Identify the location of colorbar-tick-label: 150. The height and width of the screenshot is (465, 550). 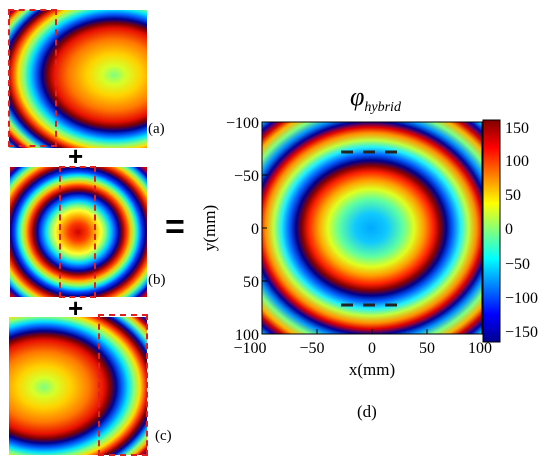
(517, 128).